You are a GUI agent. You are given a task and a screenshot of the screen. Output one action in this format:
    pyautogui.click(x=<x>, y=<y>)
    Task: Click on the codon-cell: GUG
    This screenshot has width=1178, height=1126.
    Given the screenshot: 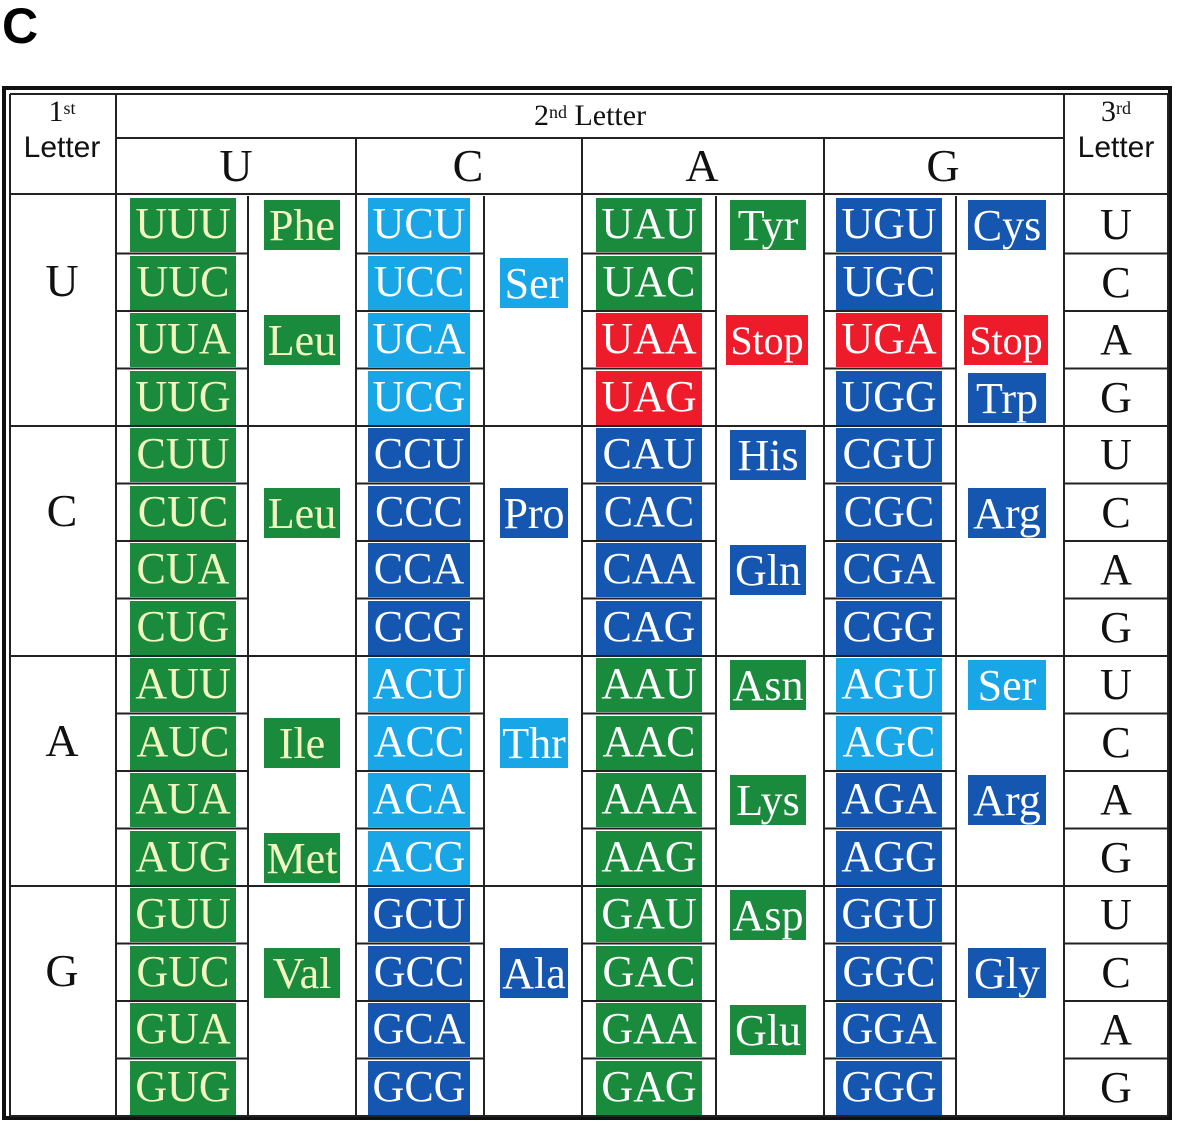 What is the action you would take?
    pyautogui.click(x=183, y=1087)
    